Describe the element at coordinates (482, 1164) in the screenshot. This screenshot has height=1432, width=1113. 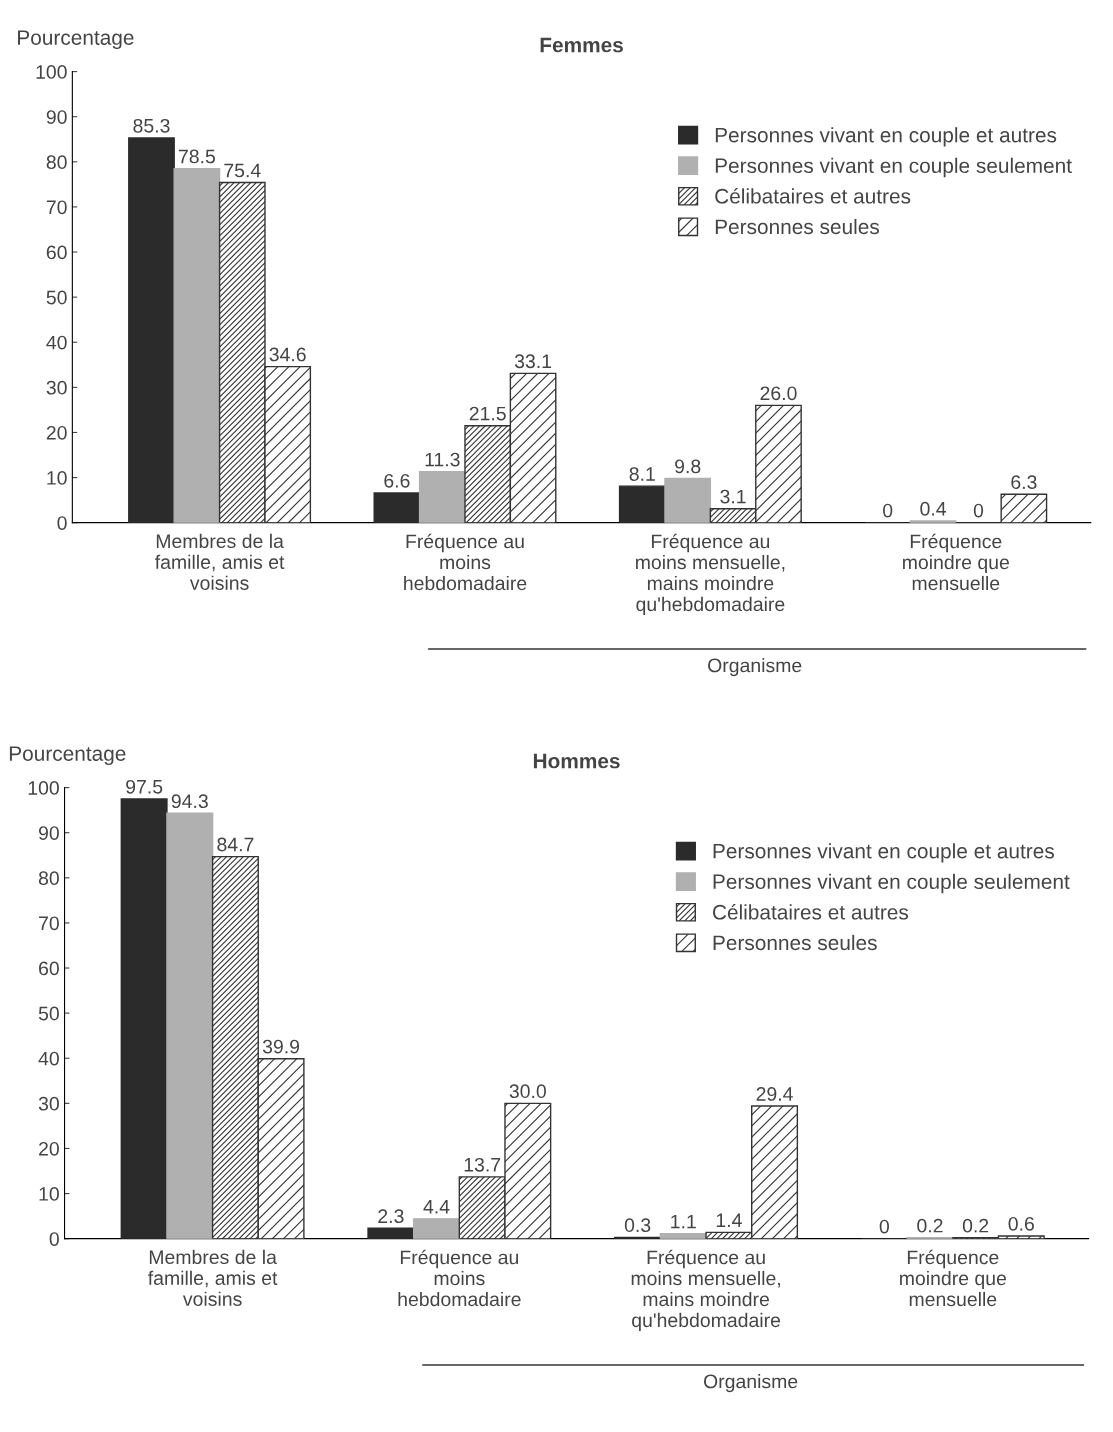
I see `data-label: 13.7` at that location.